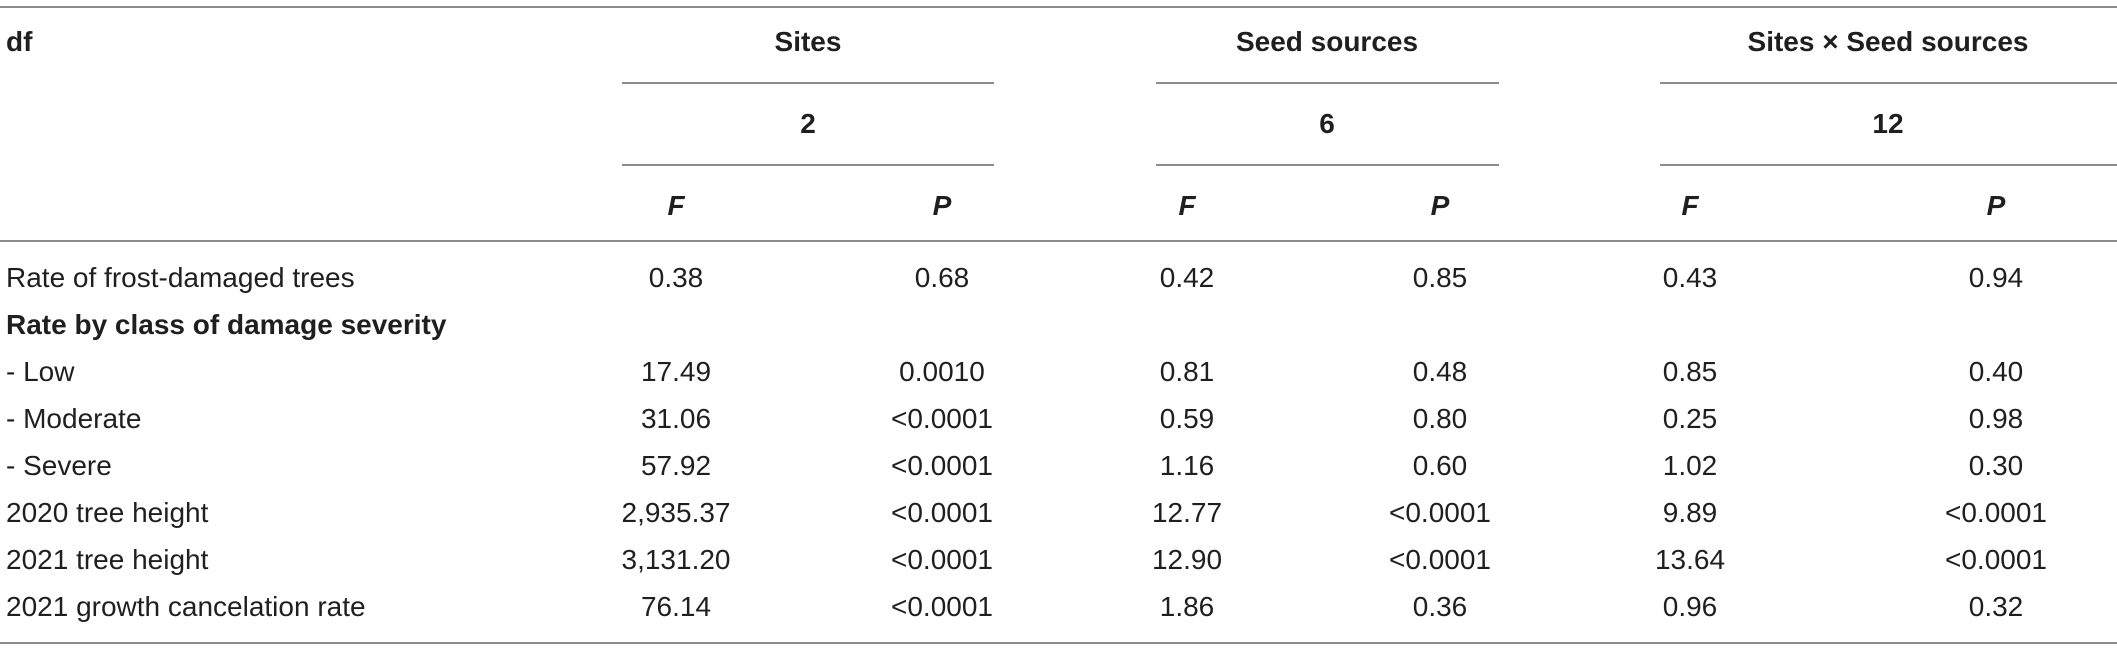 This screenshot has height=648, width=2117. I want to click on table-cell: 3,131.20, so click(676, 559).